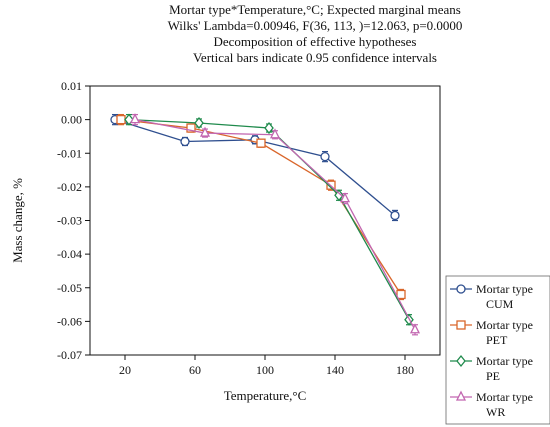  Describe the element at coordinates (69, 254) in the screenshot. I see `y-tick-label: -0.04` at that location.